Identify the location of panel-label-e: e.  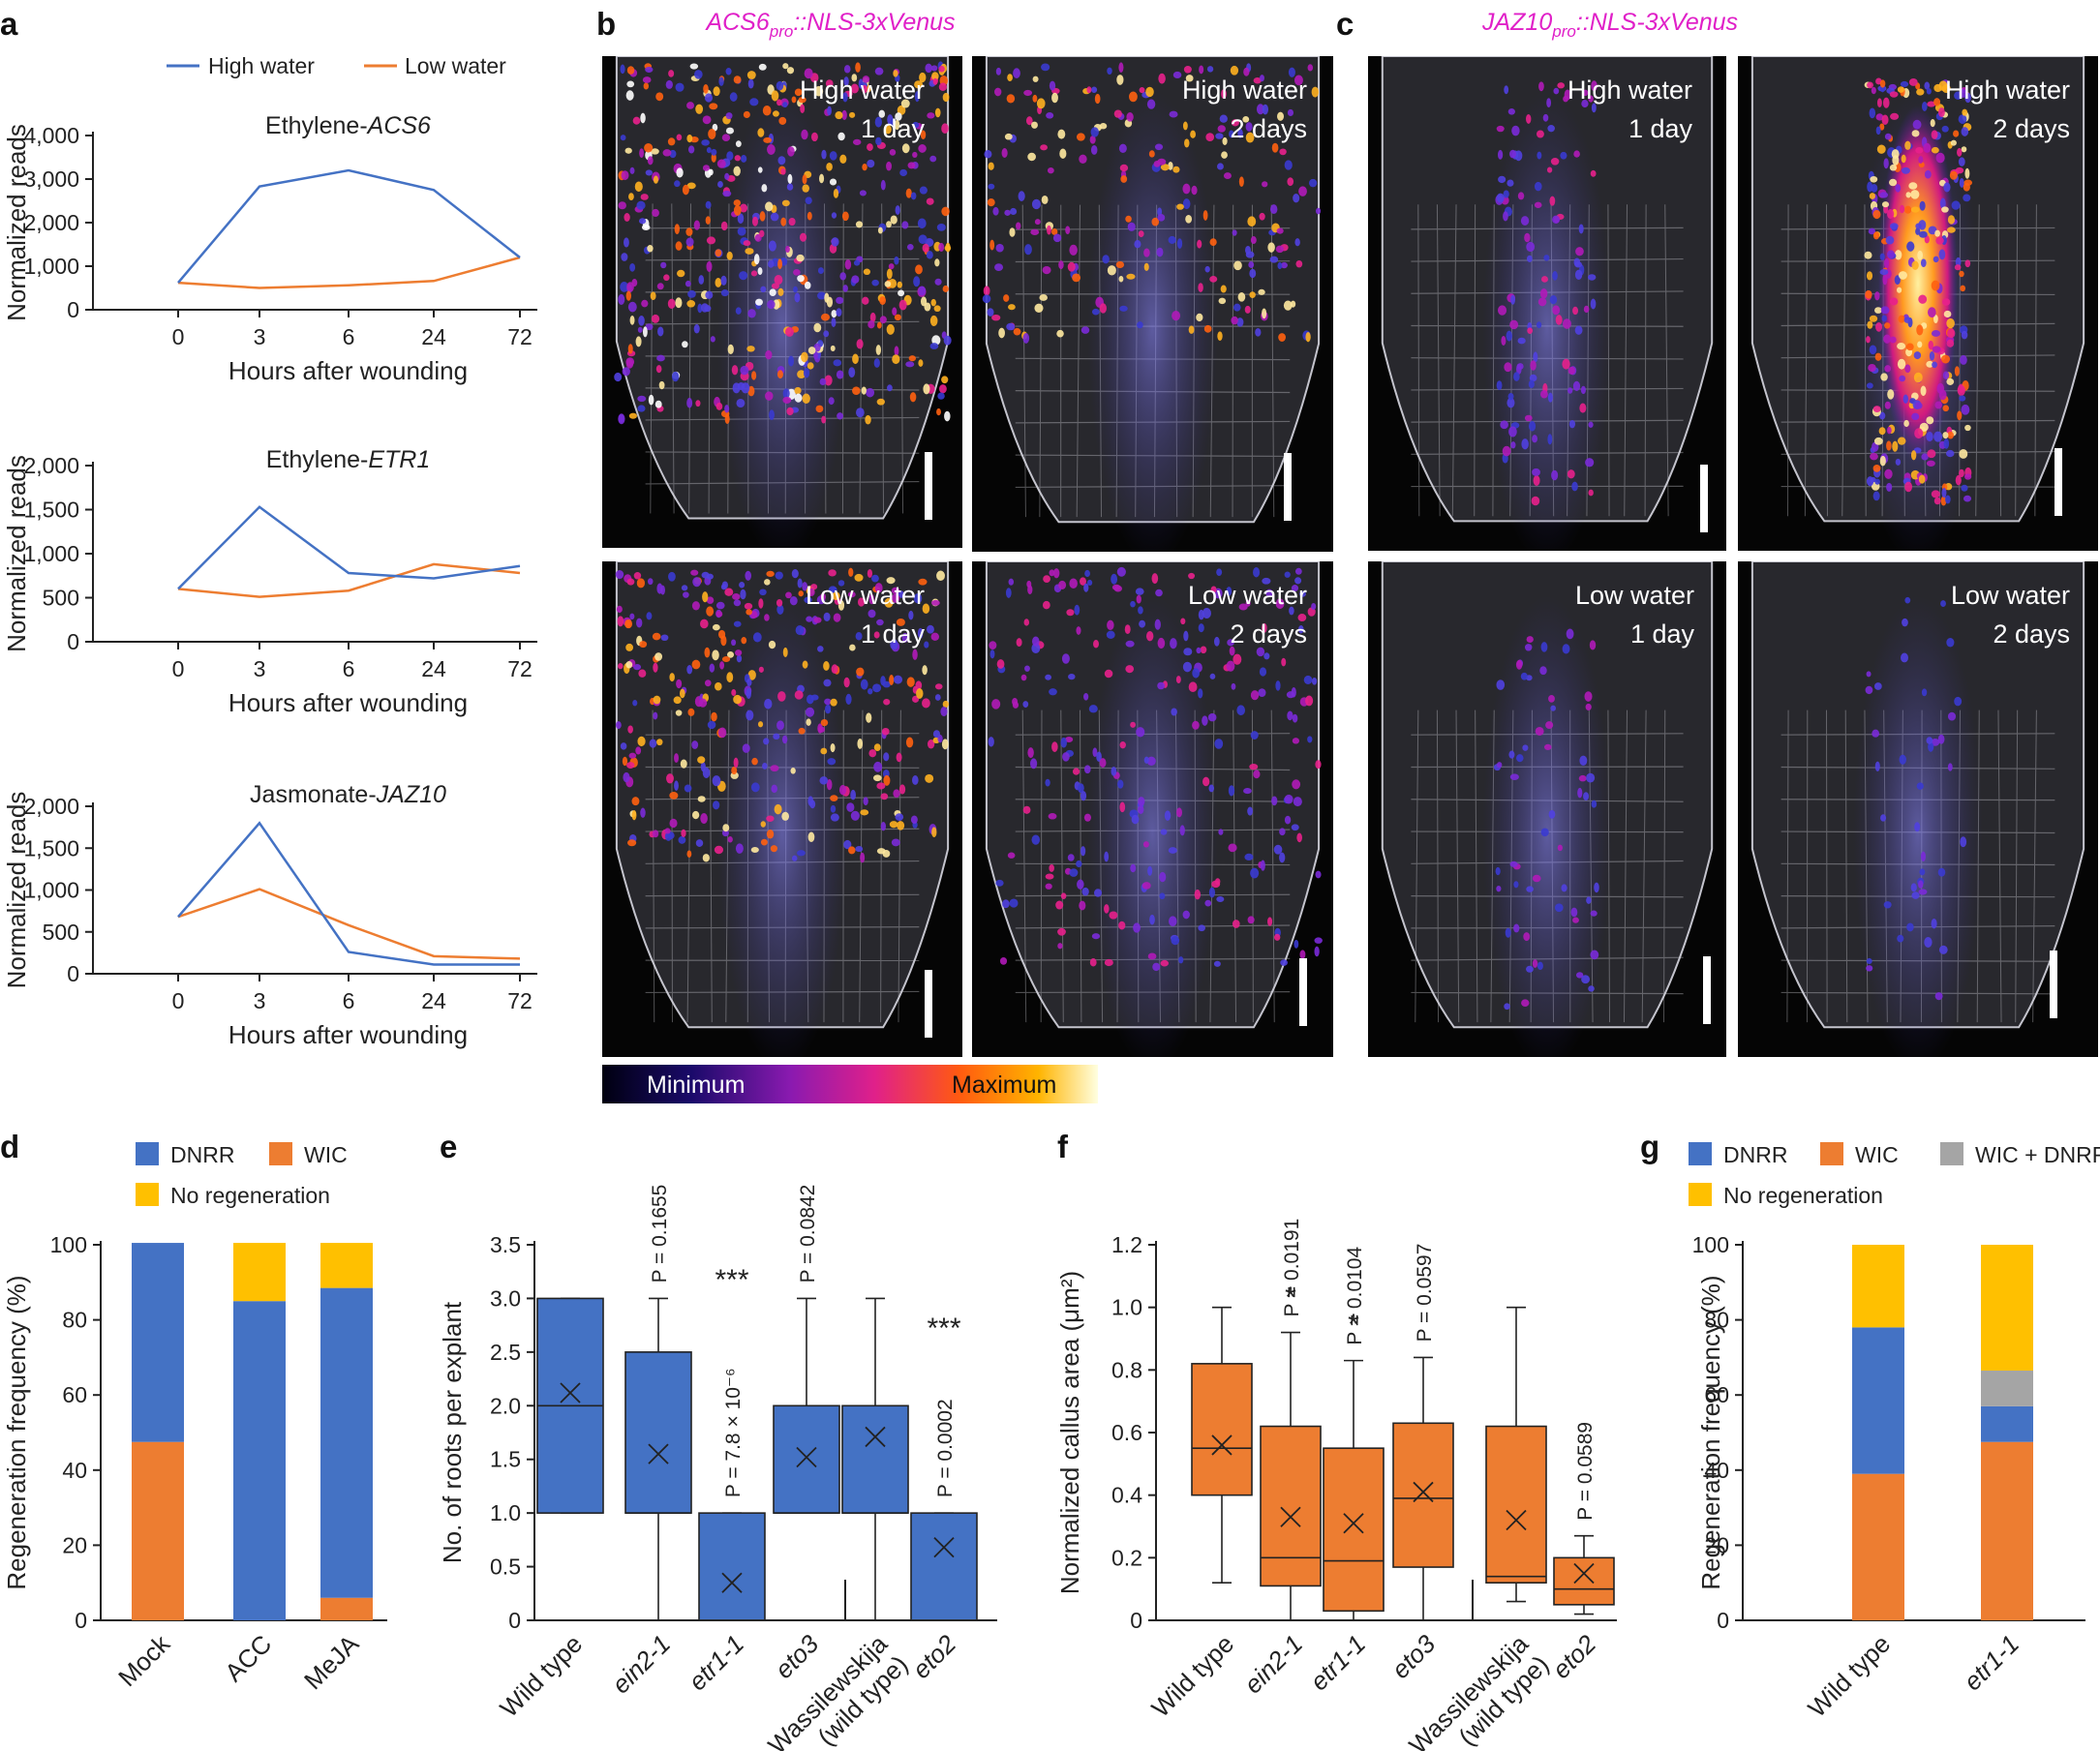
(448, 1147).